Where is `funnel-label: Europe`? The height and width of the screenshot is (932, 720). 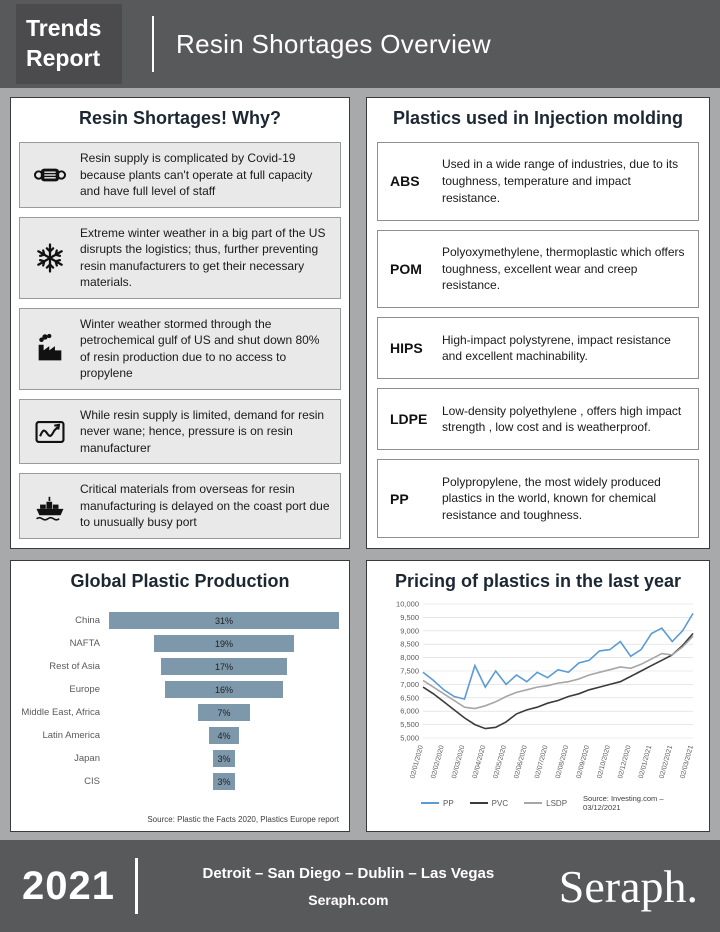 funnel-label: Europe is located at coordinates (84, 689).